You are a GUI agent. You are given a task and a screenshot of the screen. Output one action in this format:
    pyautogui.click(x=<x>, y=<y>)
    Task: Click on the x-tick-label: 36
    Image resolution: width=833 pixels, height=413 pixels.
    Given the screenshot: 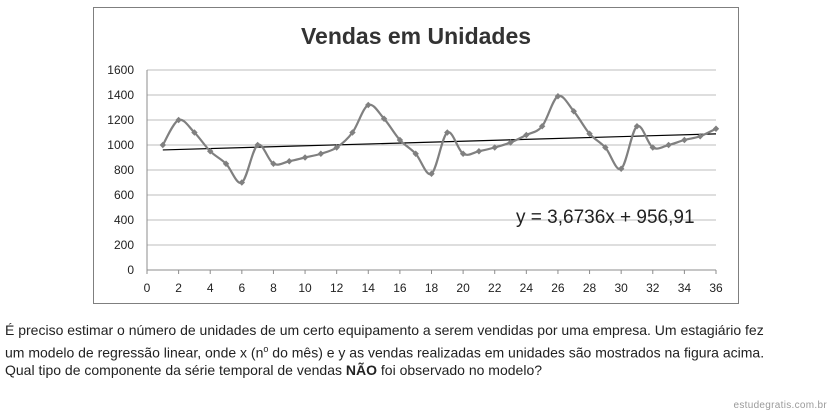 What is the action you would take?
    pyautogui.click(x=716, y=288)
    